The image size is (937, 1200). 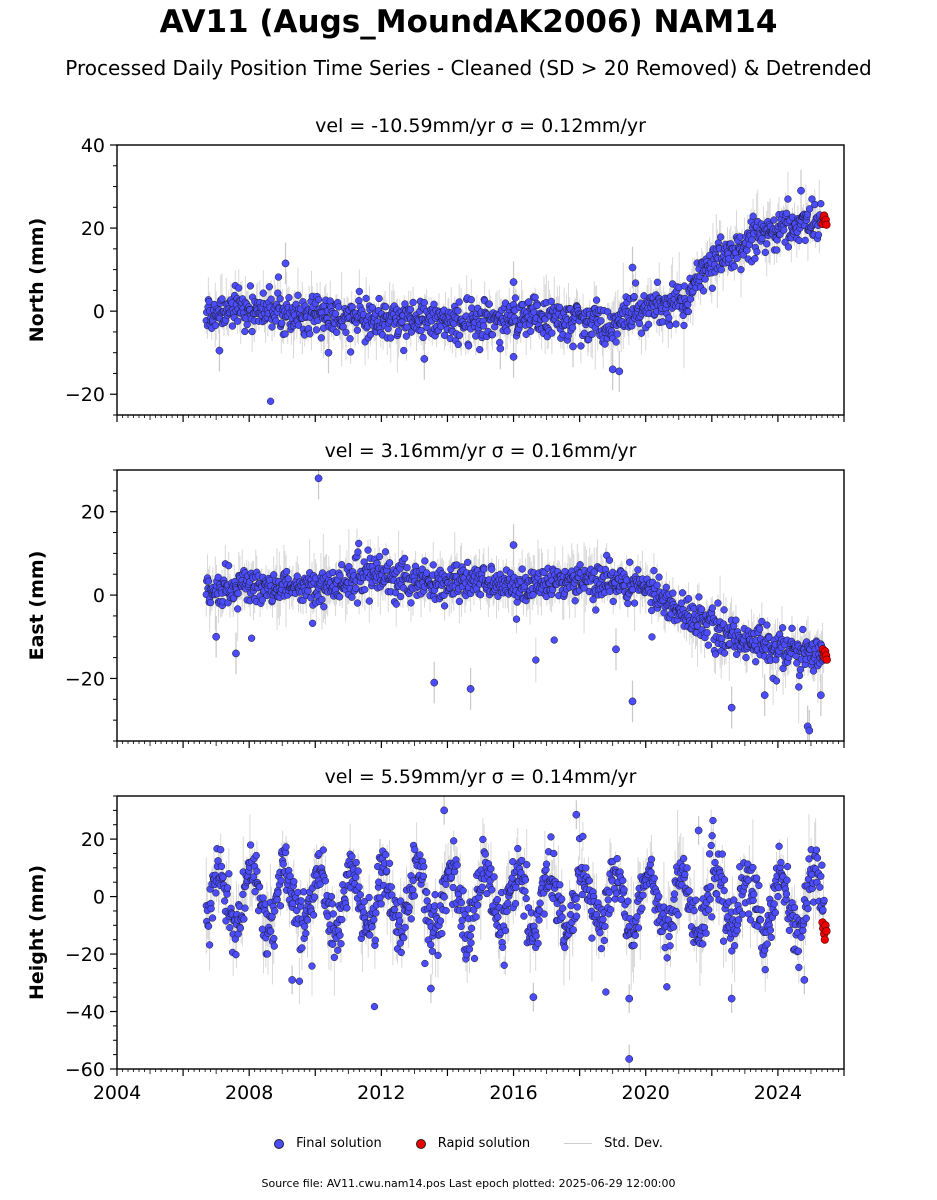 I want to click on y-tick-label: 40, so click(x=93, y=146).